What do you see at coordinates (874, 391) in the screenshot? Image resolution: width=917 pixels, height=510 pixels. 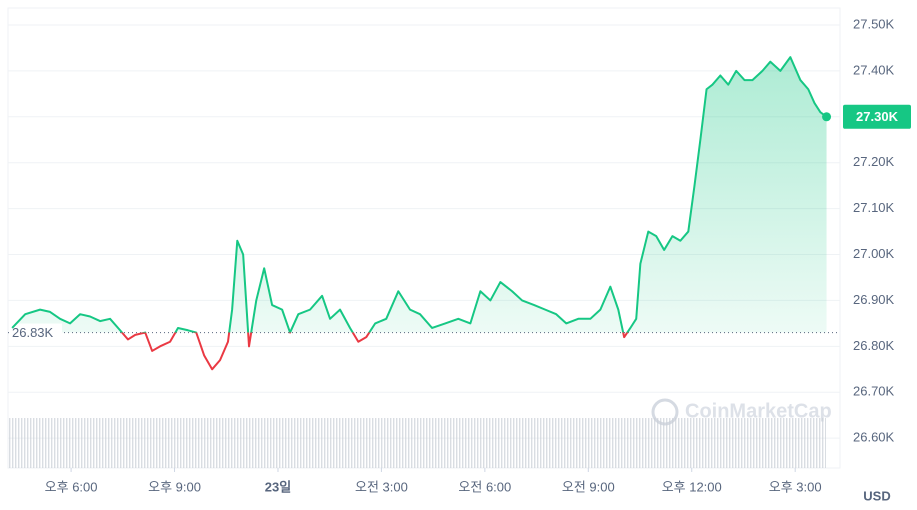 I see `y-tick-label: 26.70K` at bounding box center [874, 391].